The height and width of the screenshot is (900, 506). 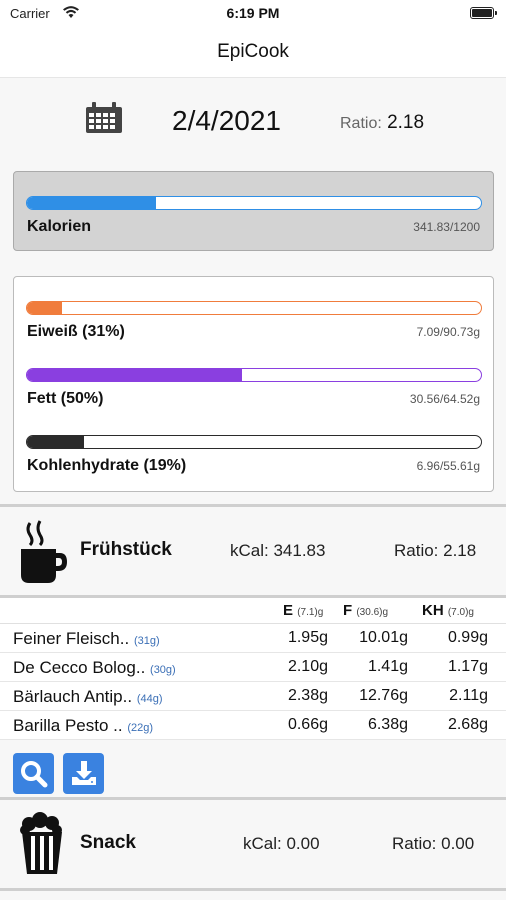 What do you see at coordinates (45, 308) in the screenshot?
I see `protein-progress-fill` at bounding box center [45, 308].